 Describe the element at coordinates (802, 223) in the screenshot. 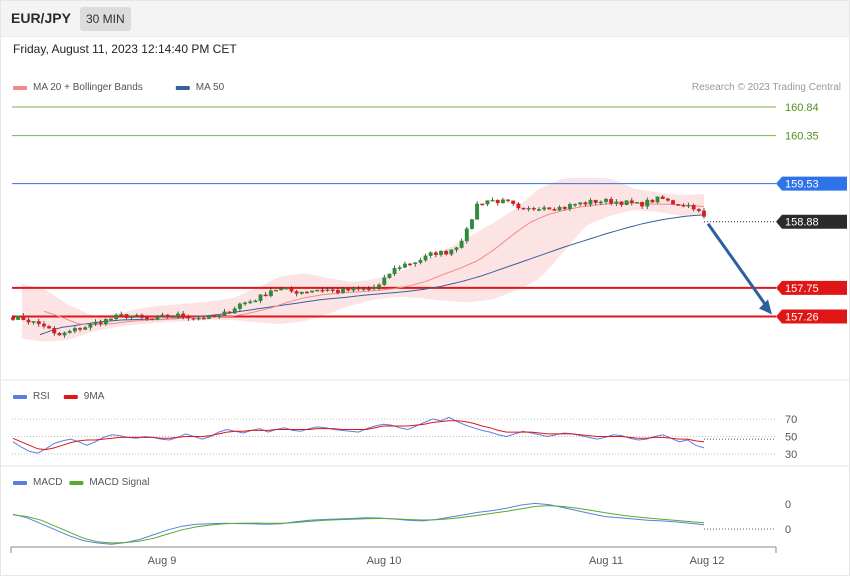

I see `level-label: 158.88` at that location.